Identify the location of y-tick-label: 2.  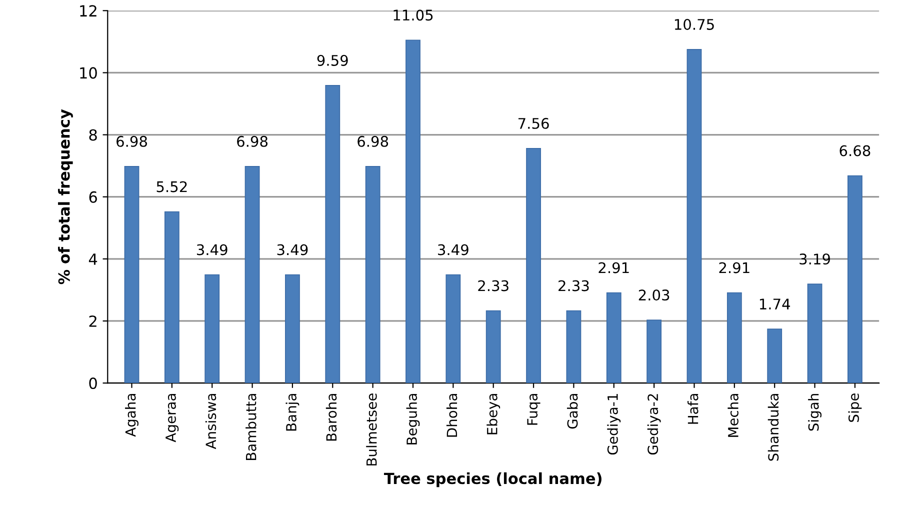
(92, 321).